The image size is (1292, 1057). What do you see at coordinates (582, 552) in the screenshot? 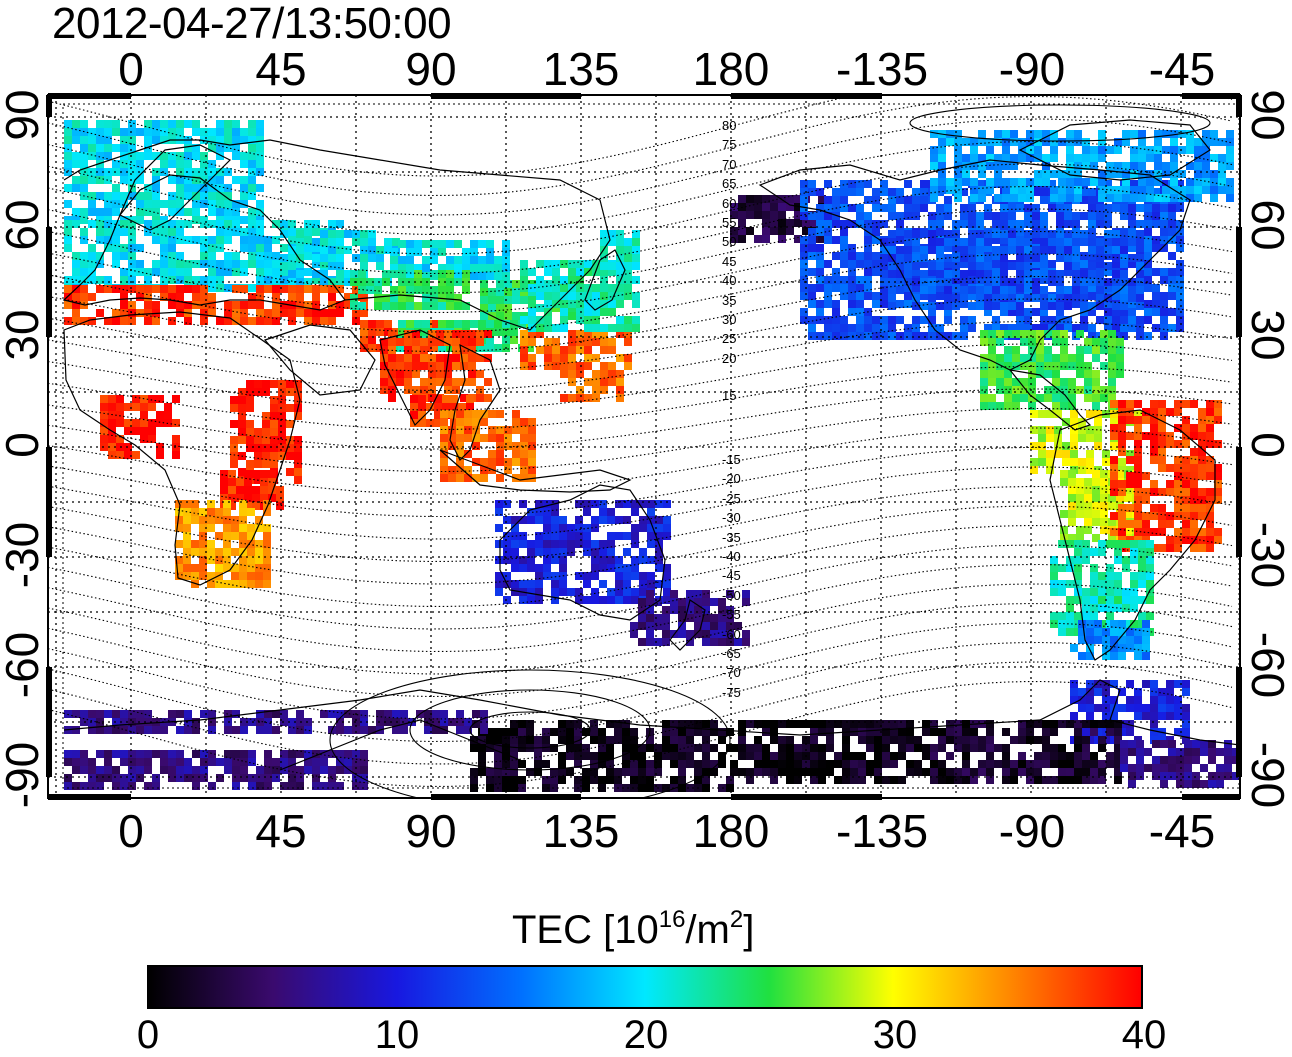
I see `australia-coast` at bounding box center [582, 552].